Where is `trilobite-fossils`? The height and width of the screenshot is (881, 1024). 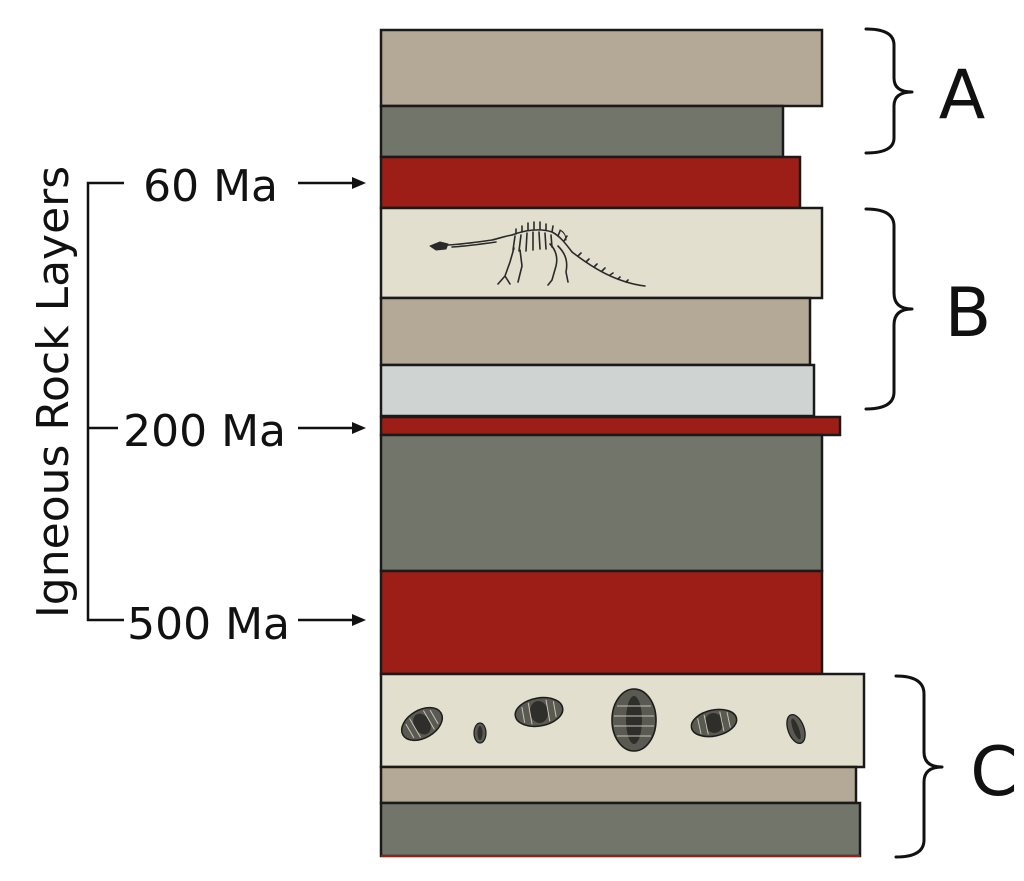
trilobite-fossils is located at coordinates (603, 720).